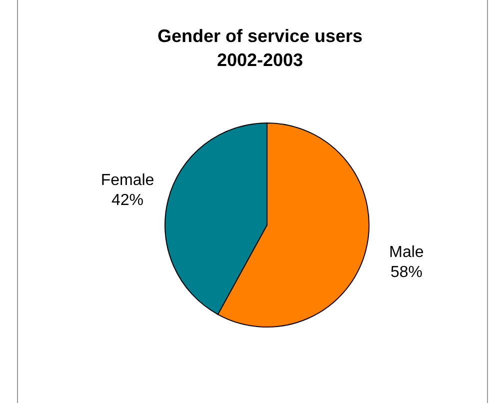 This screenshot has height=403, width=497. Describe the element at coordinates (260, 48) in the screenshot. I see `chart-title: Gender of service users 2002-2003` at that location.